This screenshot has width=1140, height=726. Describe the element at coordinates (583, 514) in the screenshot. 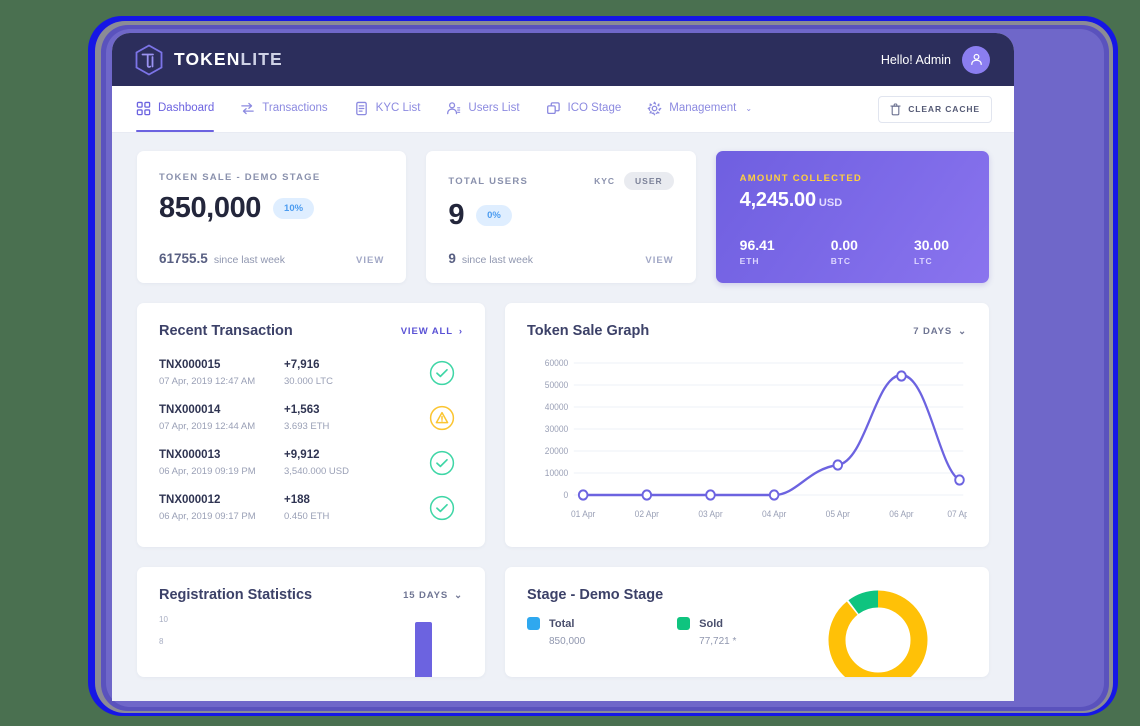

I see `svg-text: 01 Apr` at that location.